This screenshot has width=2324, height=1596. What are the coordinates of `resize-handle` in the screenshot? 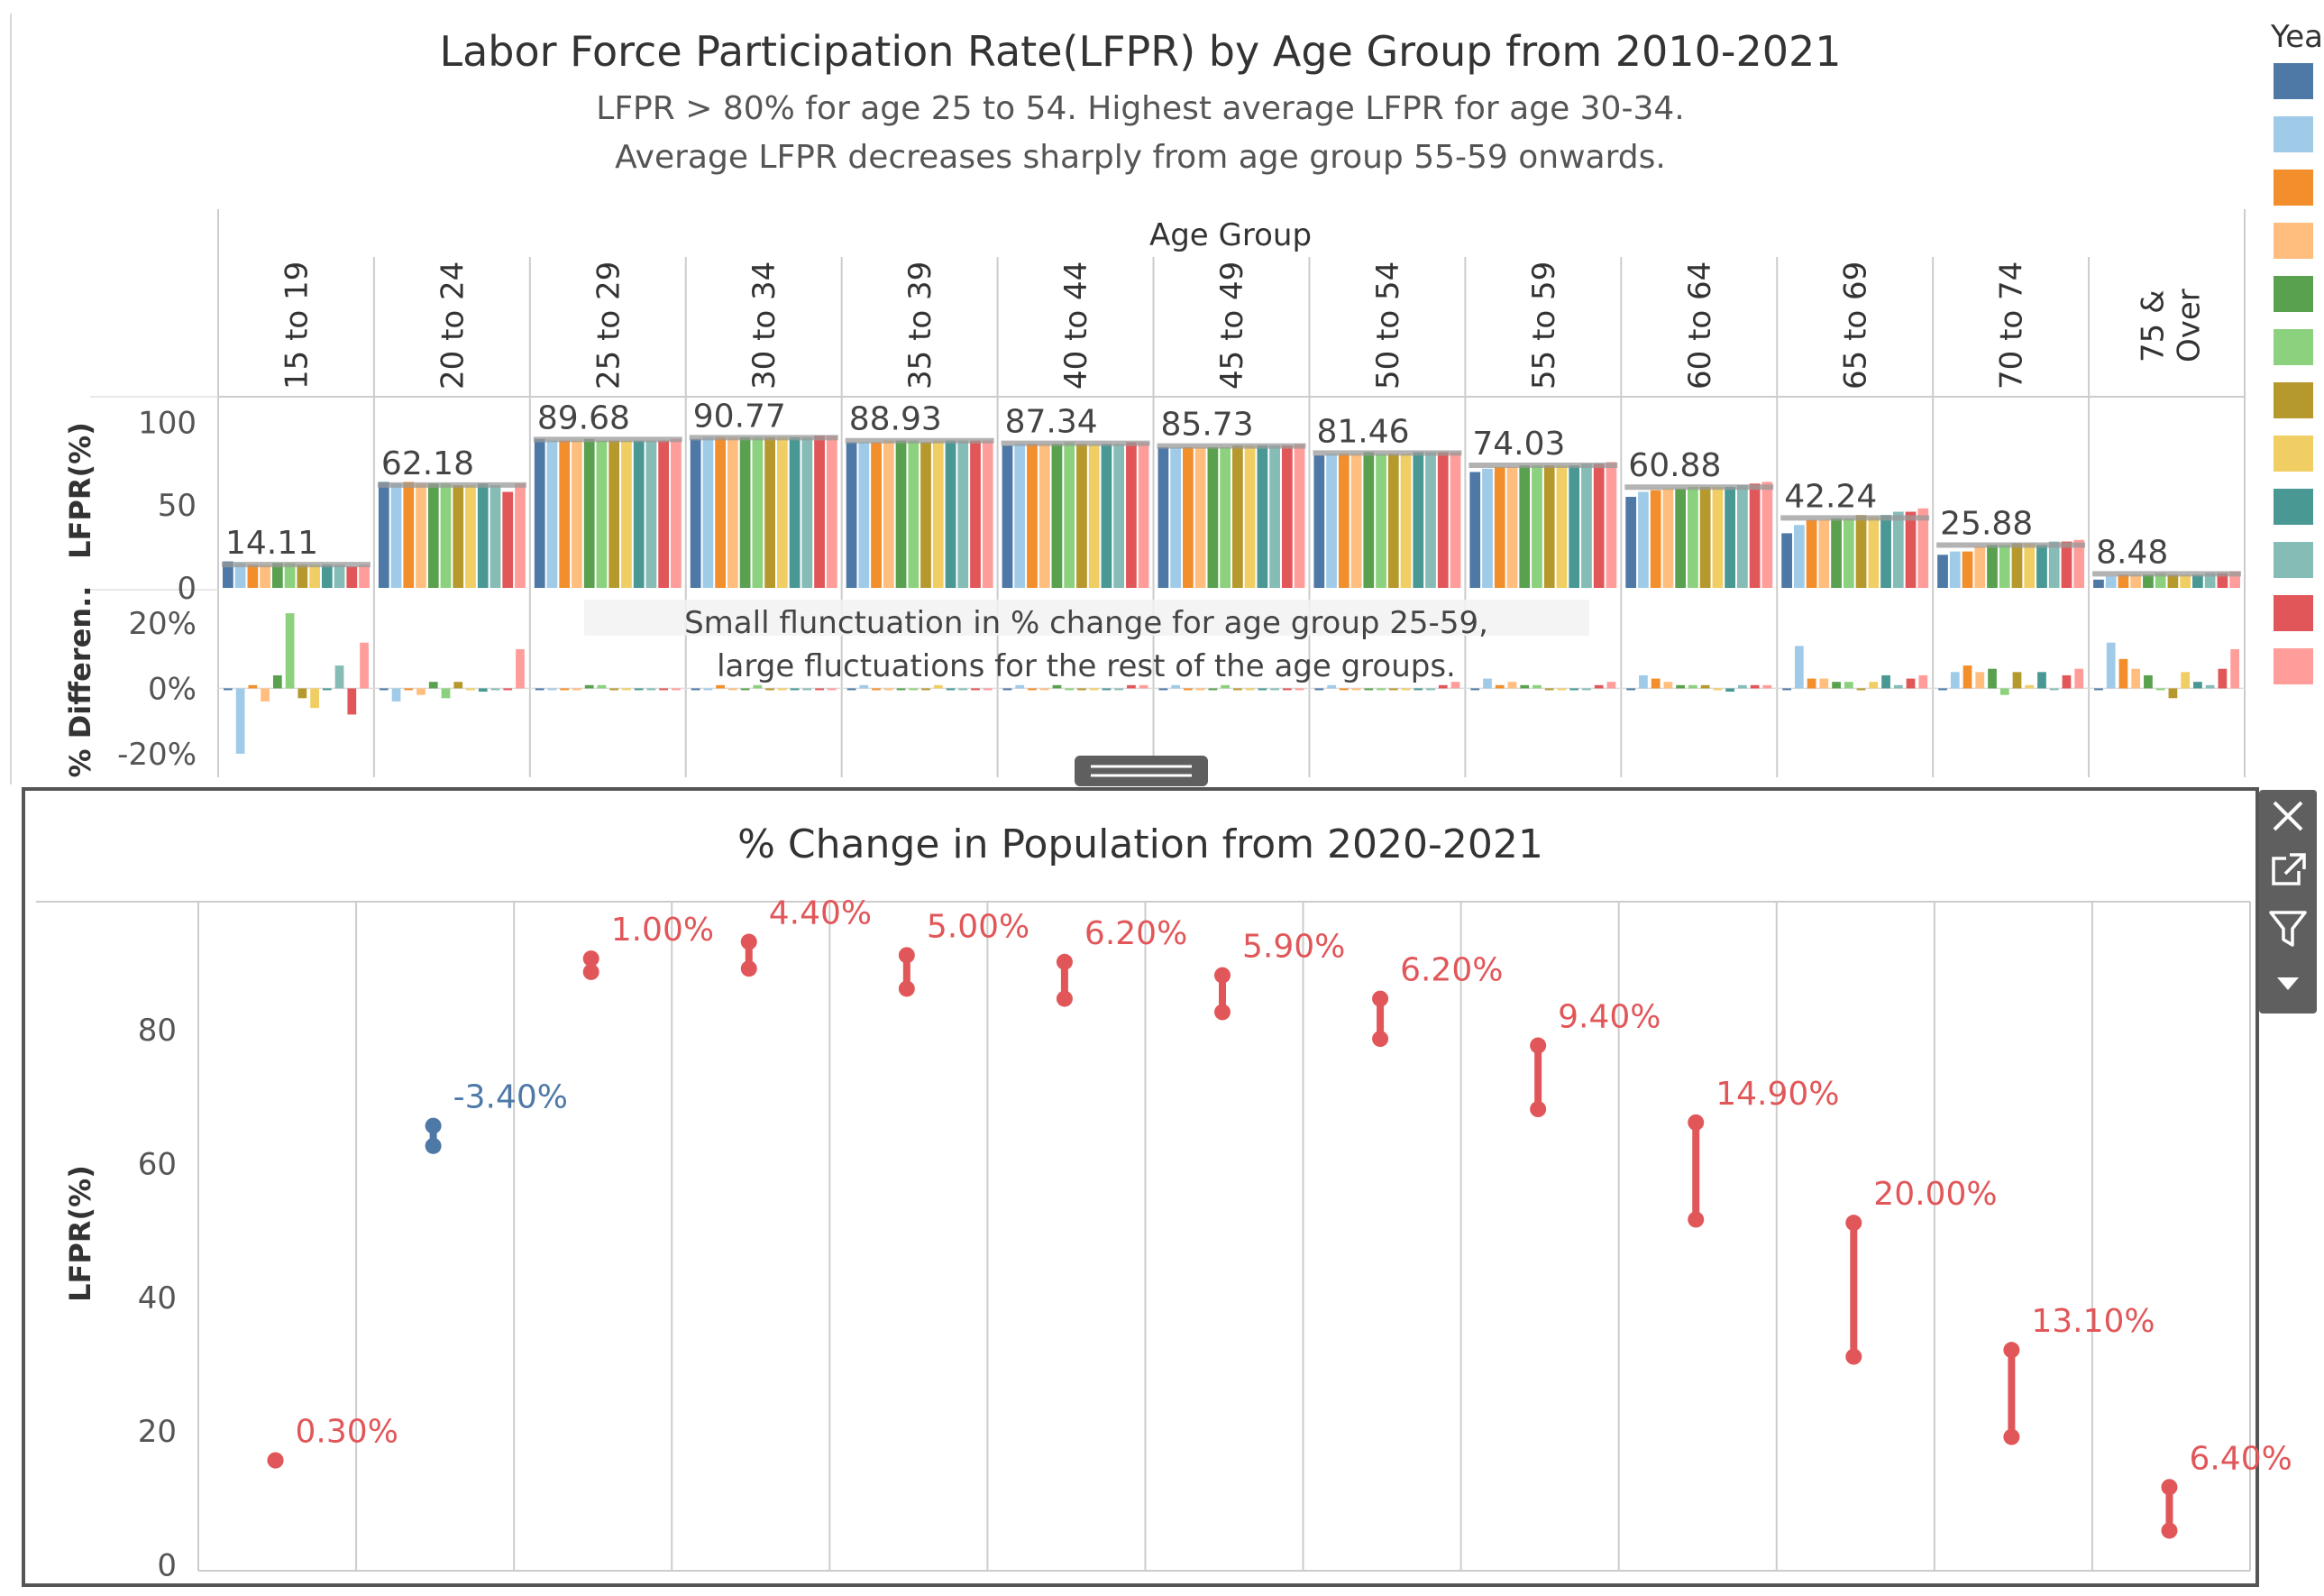 It's located at (1141, 771).